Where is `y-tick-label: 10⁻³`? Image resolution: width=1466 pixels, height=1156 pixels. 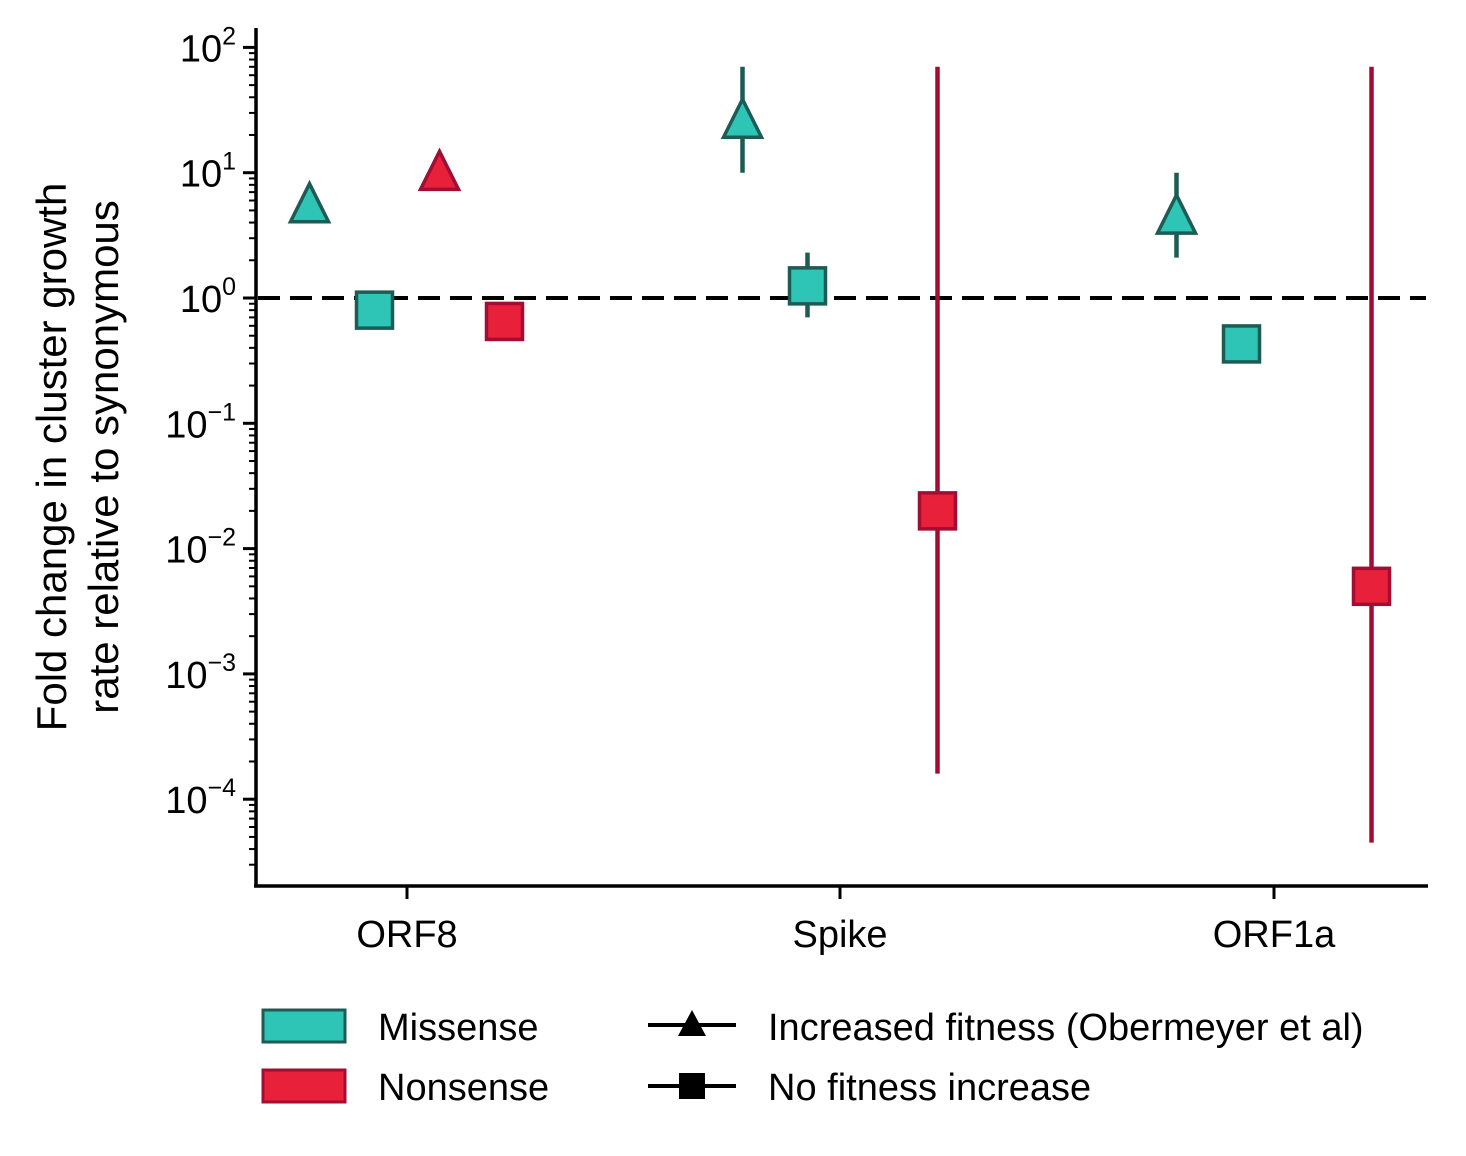
y-tick-label: 10⁻³ is located at coordinates (200, 673).